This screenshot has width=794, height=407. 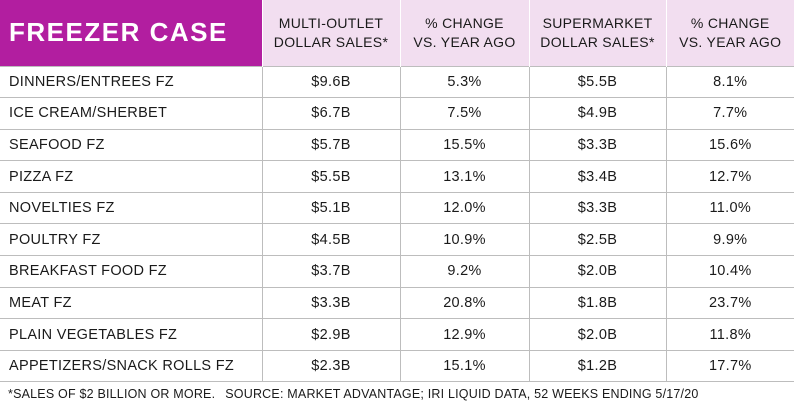 I want to click on multi-outlet-sales-cell: $5.1B, so click(x=330, y=207).